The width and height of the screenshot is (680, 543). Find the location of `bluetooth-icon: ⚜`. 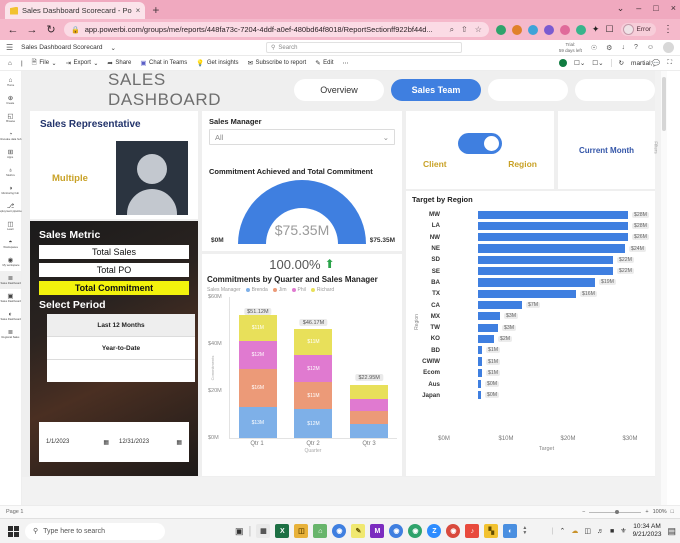

bluetooth-icon: ⚜ is located at coordinates (623, 531).